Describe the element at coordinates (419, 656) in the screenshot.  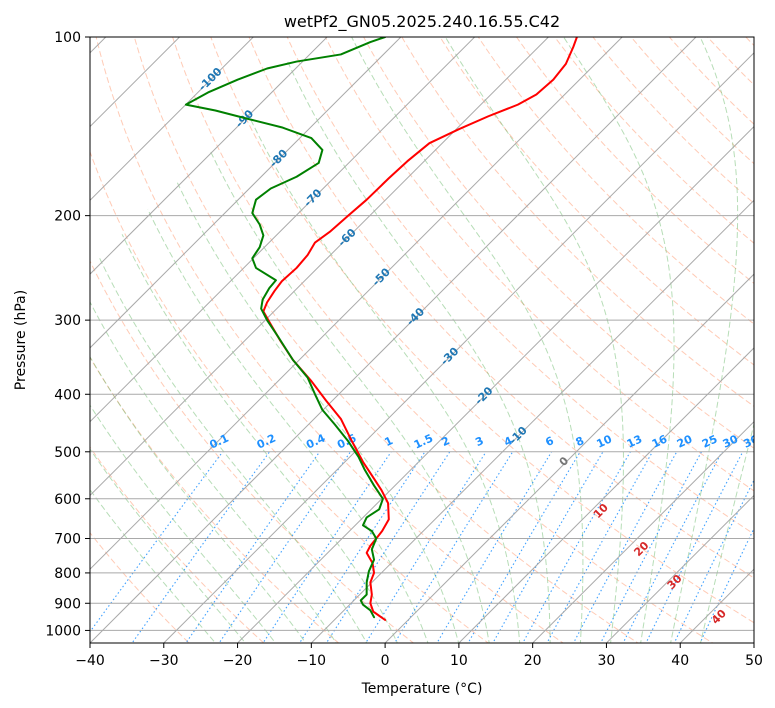
I see `x-axis-ticks: −40 −30 −20 −10 0 10 20 30 40 50` at that location.